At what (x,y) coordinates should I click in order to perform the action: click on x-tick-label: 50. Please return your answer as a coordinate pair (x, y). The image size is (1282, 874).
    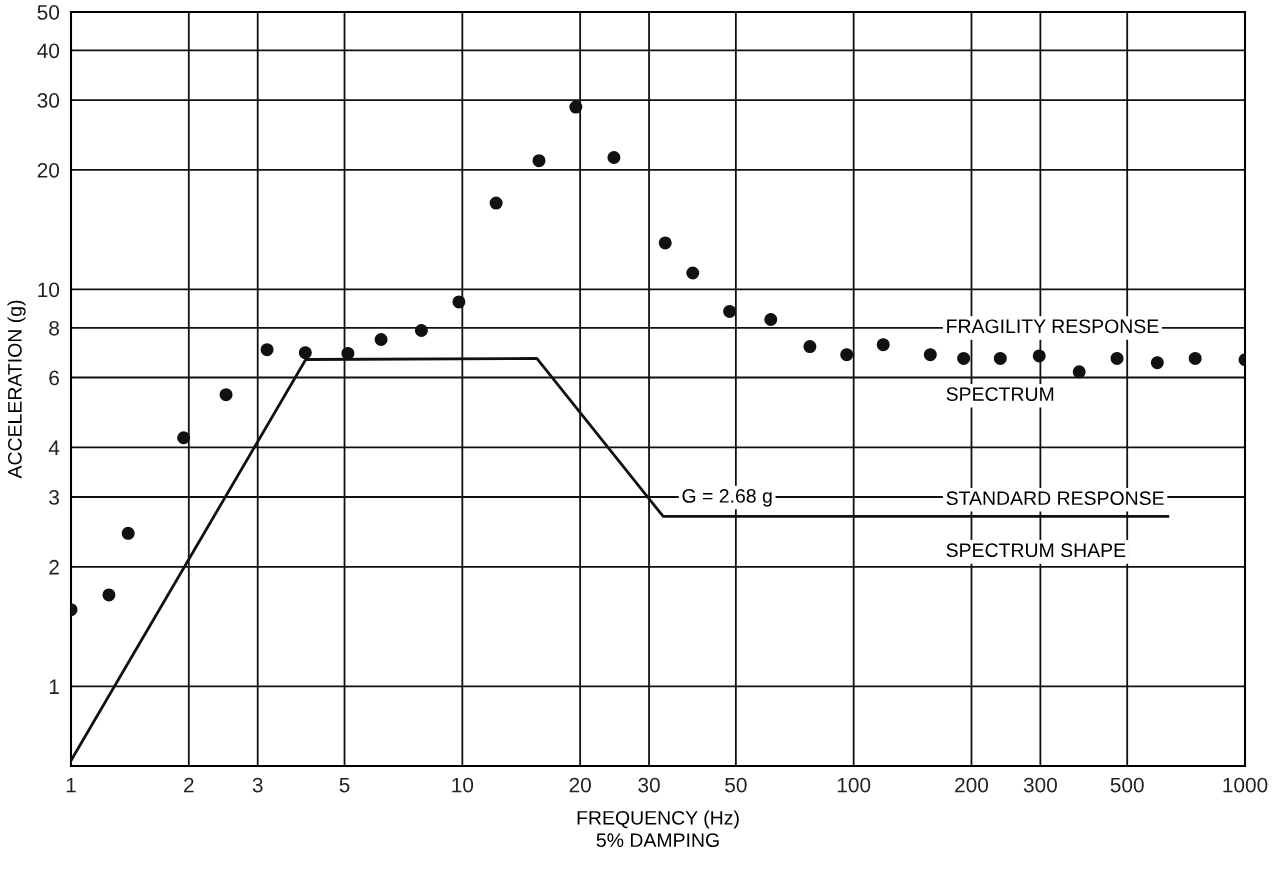
    Looking at the image, I should click on (736, 785).